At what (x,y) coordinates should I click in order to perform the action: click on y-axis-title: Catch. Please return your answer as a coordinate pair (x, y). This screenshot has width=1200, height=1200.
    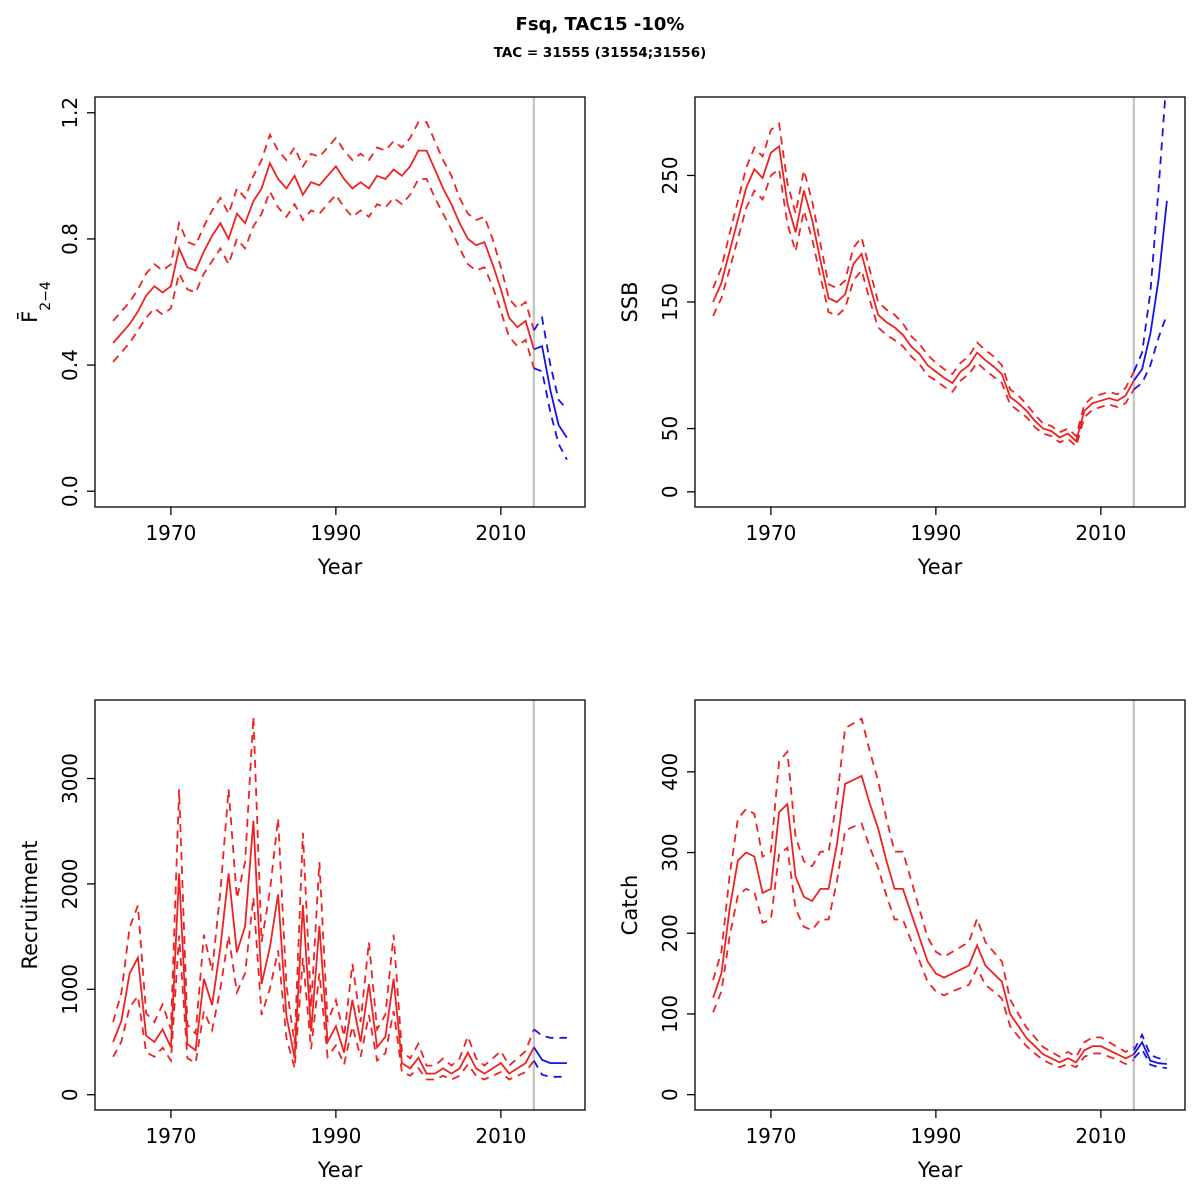
    Looking at the image, I should click on (630, 905).